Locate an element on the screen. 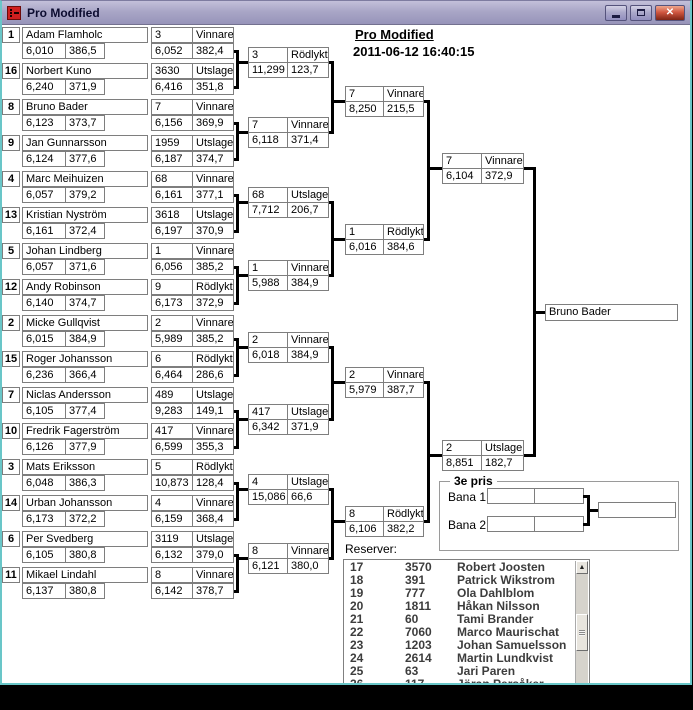 This screenshot has width=693, height=710. seed-box: 7 is located at coordinates (11, 395).